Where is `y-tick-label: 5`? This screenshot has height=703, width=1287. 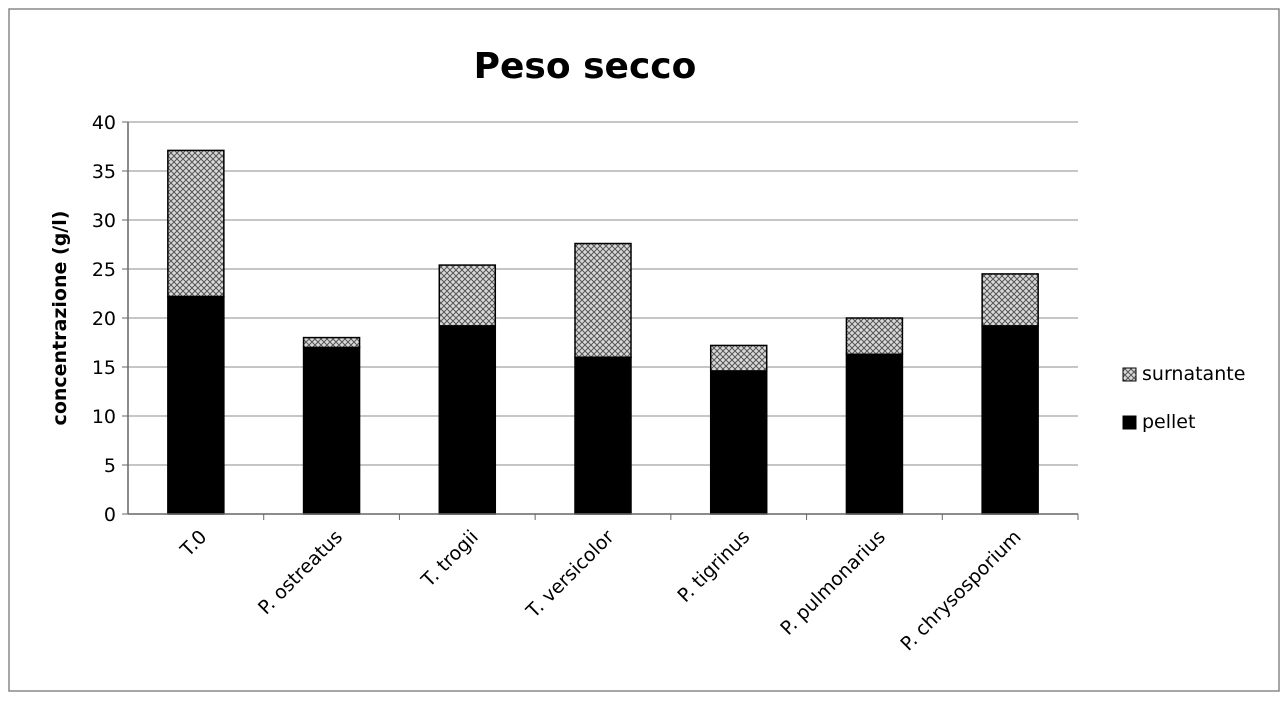
y-tick-label: 5 is located at coordinates (110, 466).